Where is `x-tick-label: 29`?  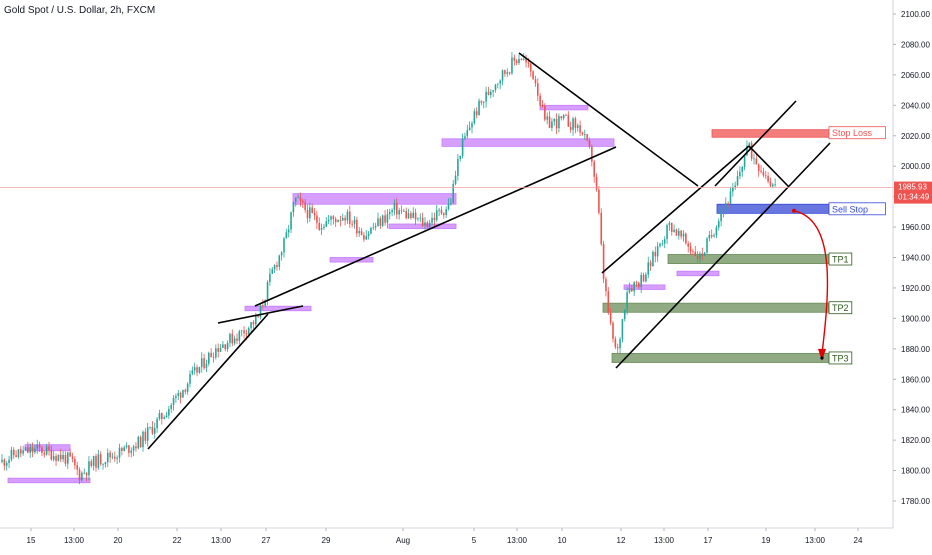 x-tick-label: 29 is located at coordinates (326, 540).